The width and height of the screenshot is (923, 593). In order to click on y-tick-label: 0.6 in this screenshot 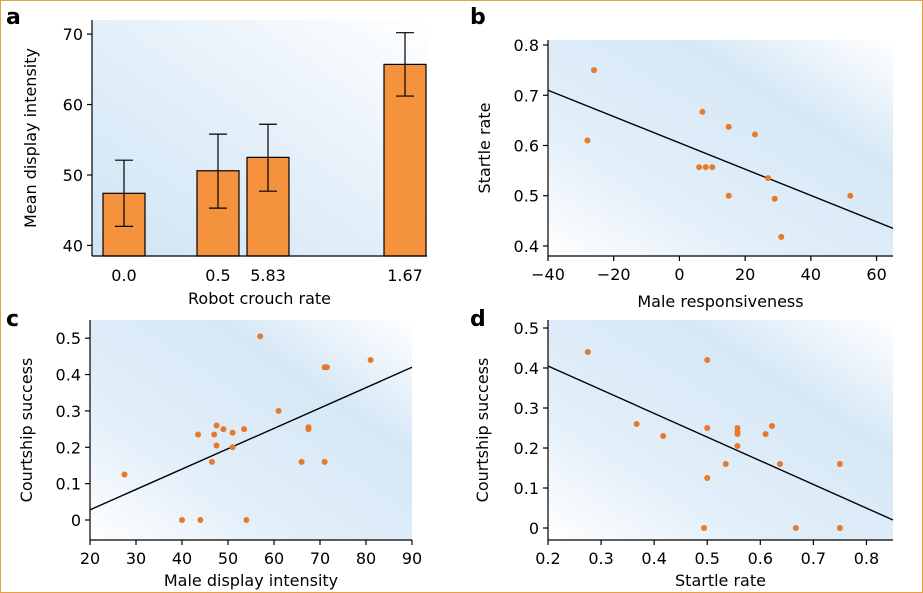, I will do `click(526, 145)`.